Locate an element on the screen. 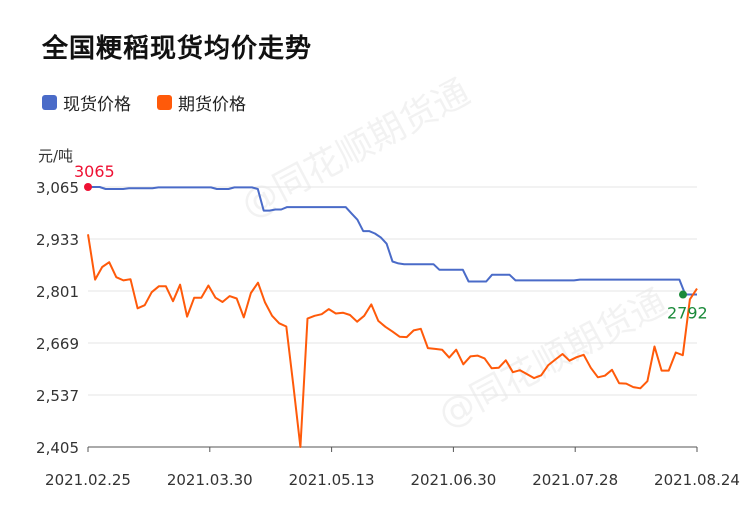 The width and height of the screenshot is (750, 510). y-tick-label: 3,065 is located at coordinates (57, 188).